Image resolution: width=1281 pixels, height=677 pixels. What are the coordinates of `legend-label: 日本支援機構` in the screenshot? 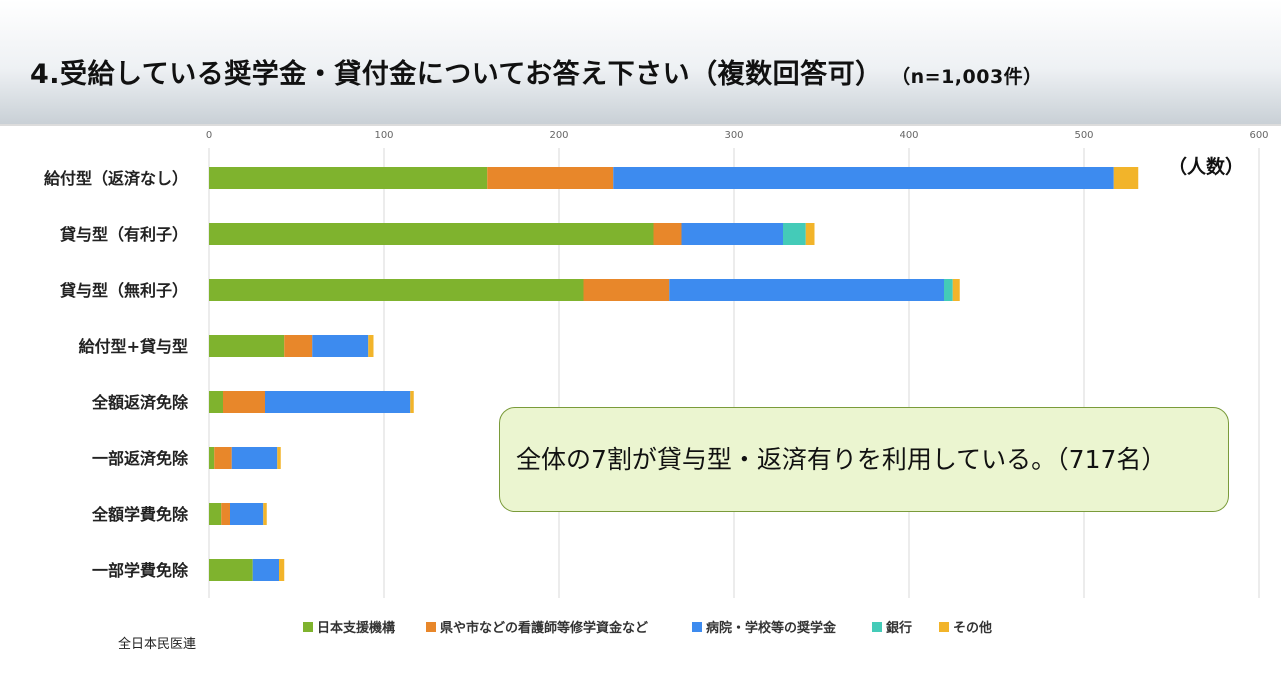 It's located at (356, 628).